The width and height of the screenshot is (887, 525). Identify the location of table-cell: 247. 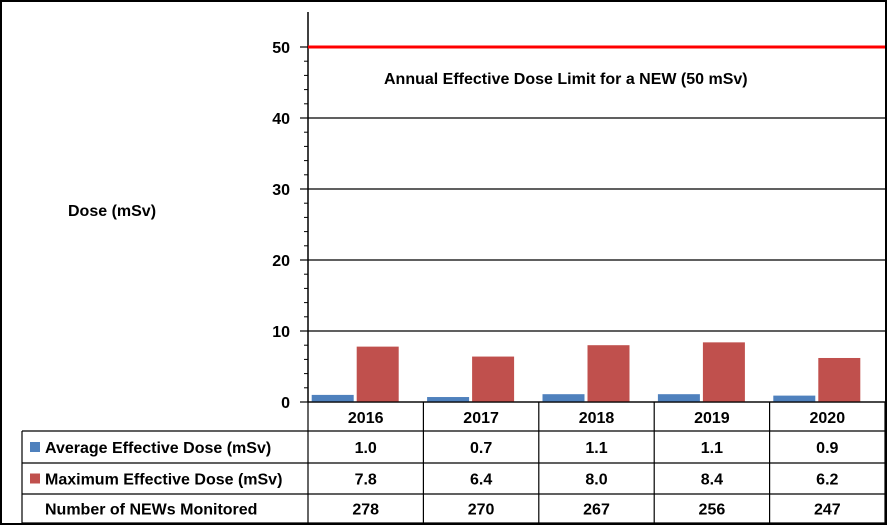
(827, 510).